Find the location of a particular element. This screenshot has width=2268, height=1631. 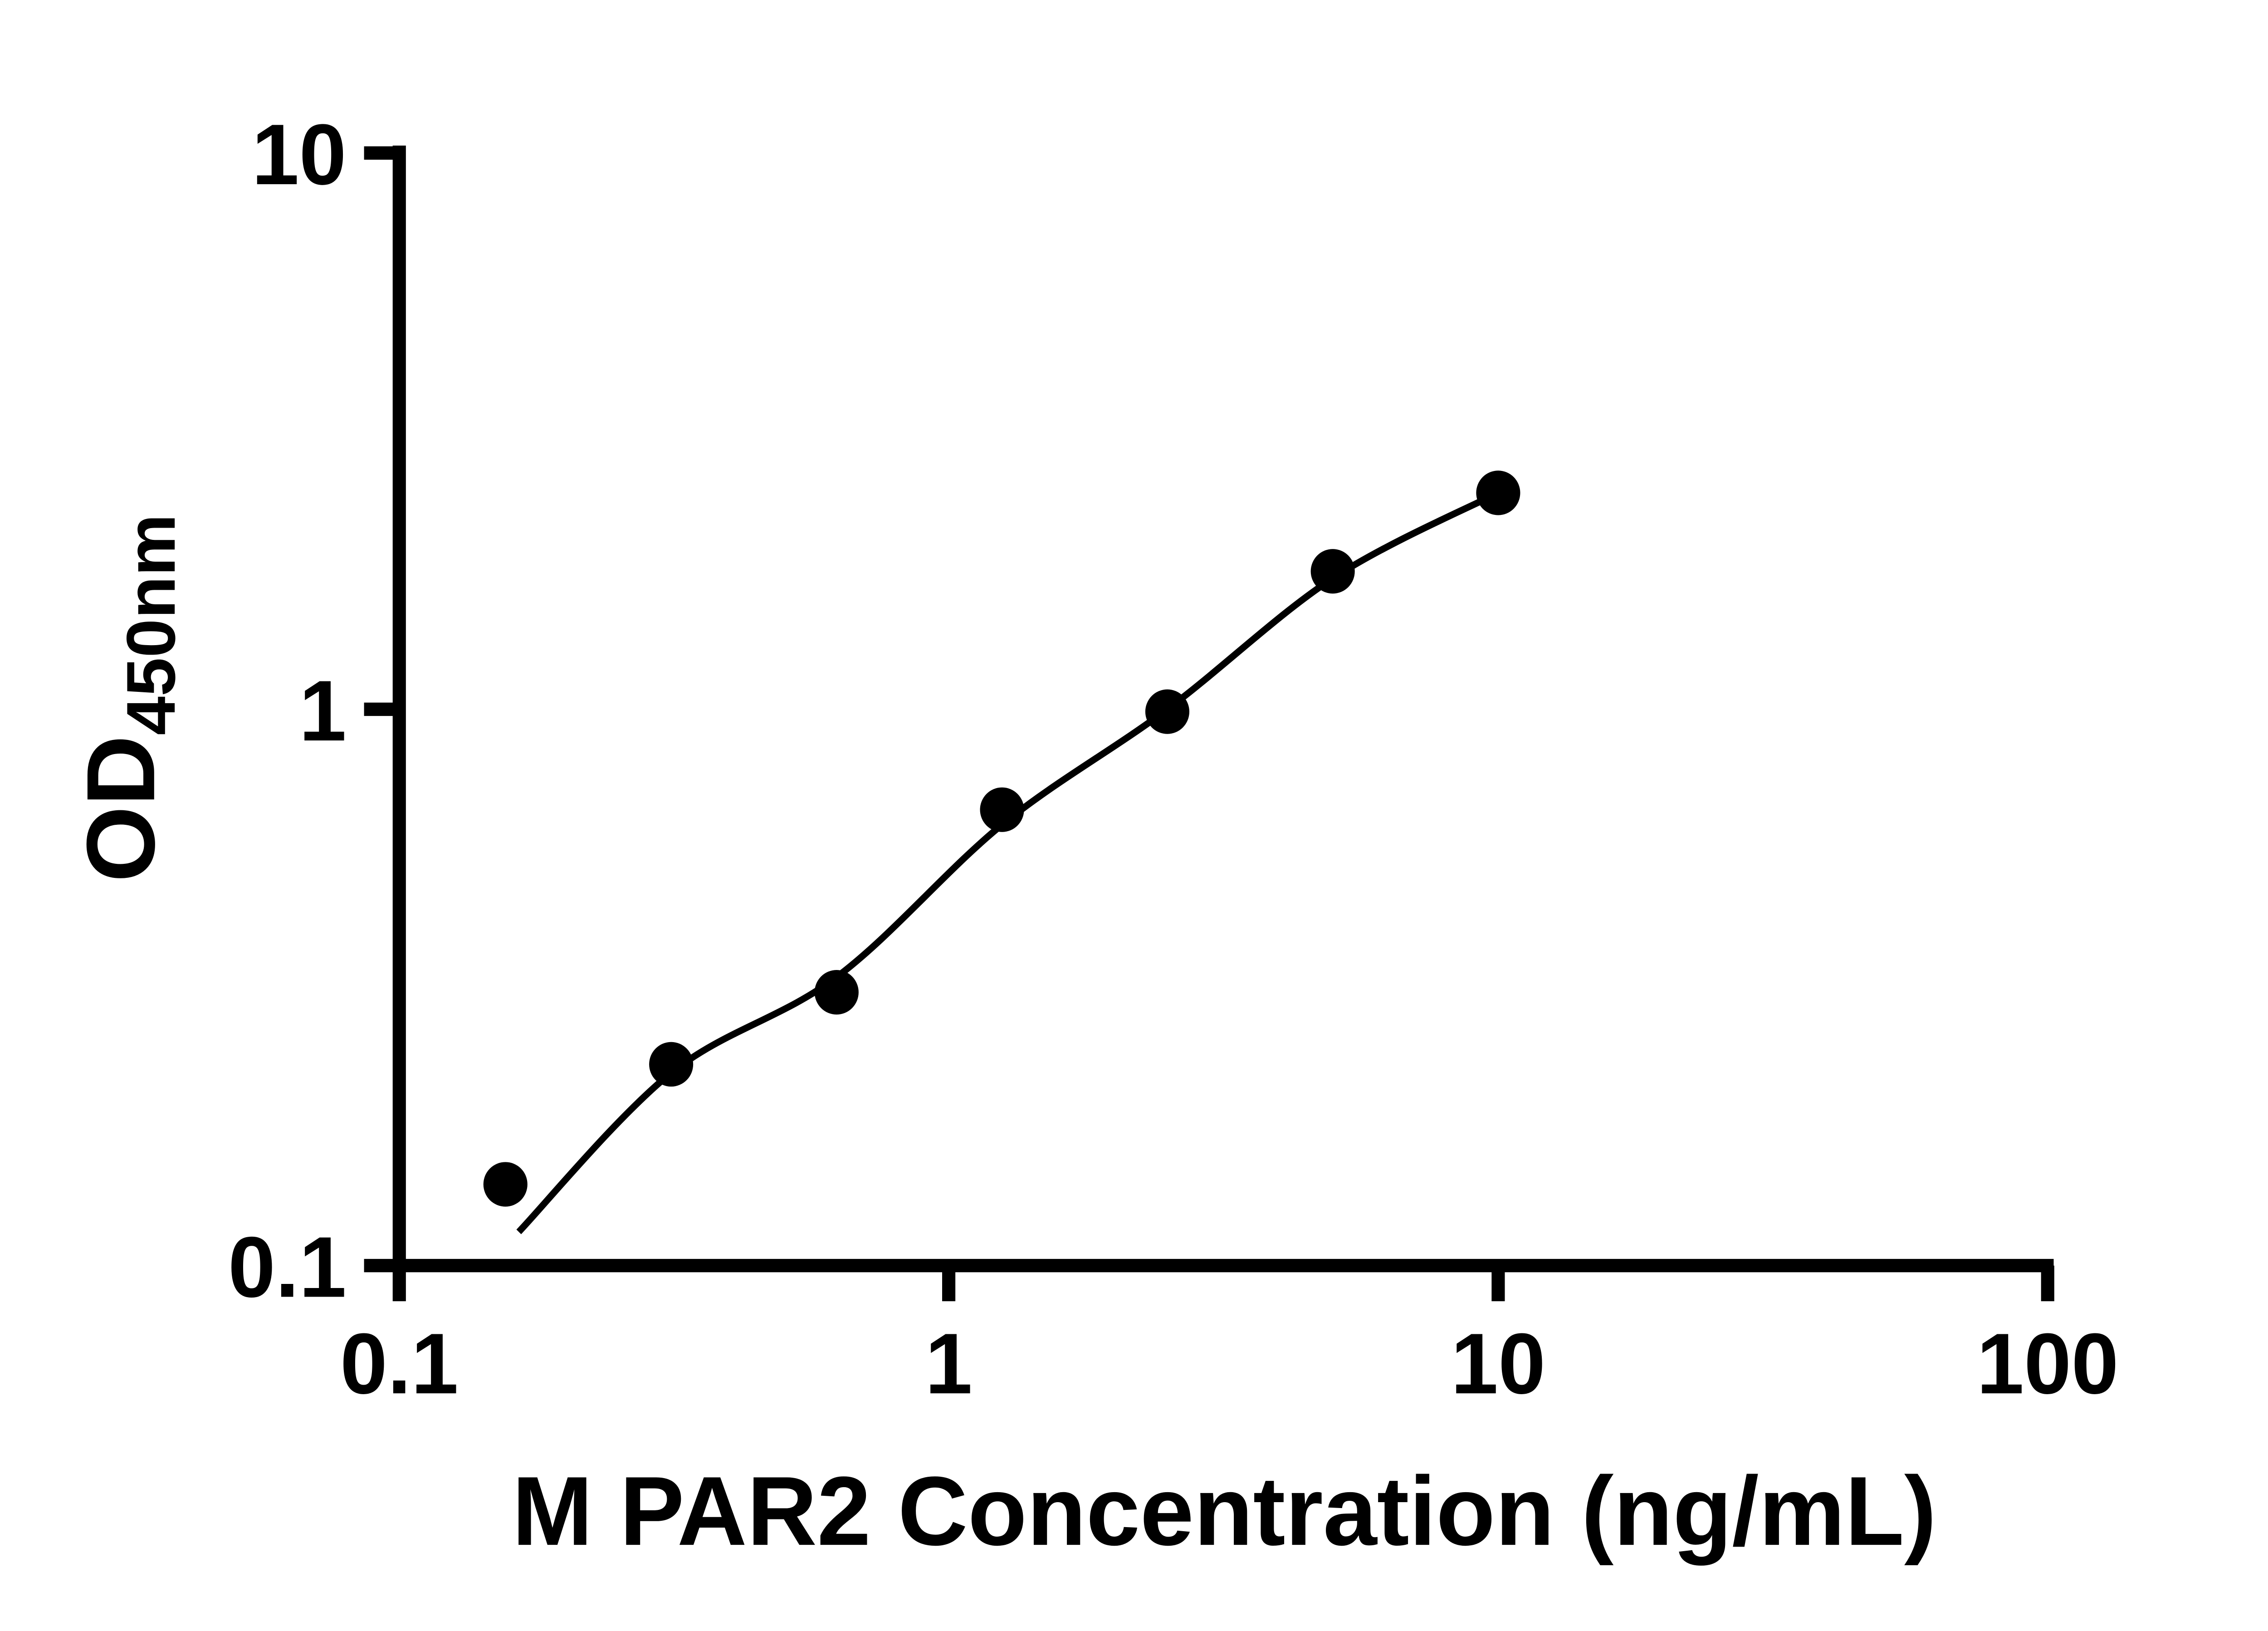

x-axis-title: M PAR2 Concentration (ng/mL) is located at coordinates (1224, 1511).